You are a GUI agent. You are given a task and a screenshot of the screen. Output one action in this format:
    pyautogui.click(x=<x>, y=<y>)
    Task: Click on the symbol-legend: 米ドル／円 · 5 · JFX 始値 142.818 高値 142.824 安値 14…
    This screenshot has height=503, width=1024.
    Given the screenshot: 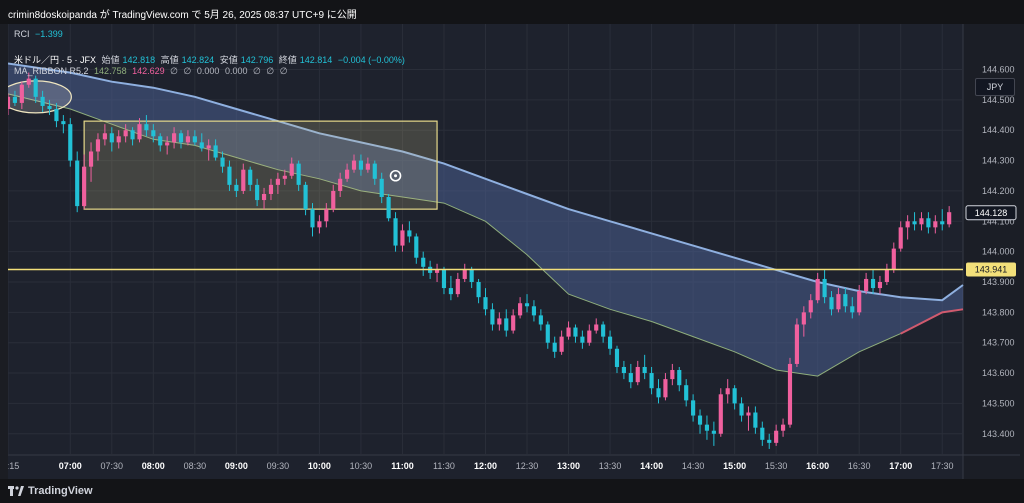 What is the action you would take?
    pyautogui.click(x=211, y=59)
    